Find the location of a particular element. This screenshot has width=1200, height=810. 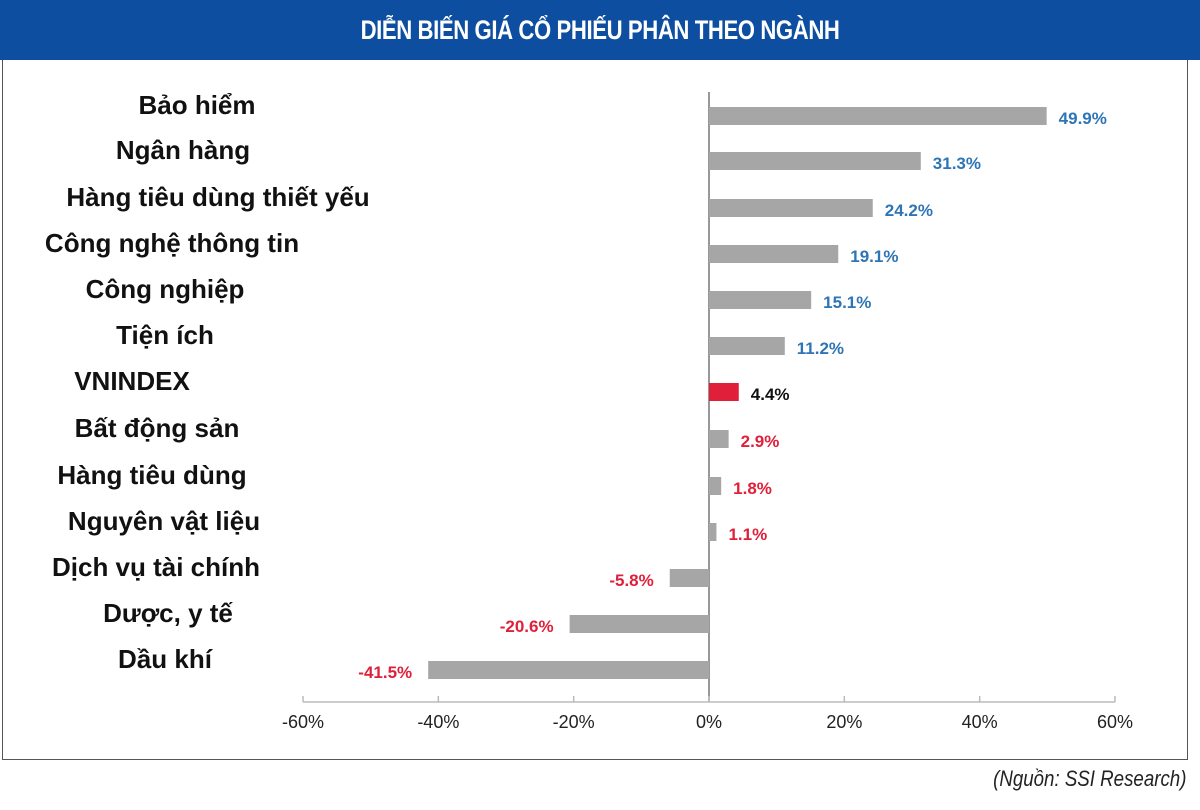

category-label: Bất động sản is located at coordinates (157, 428).